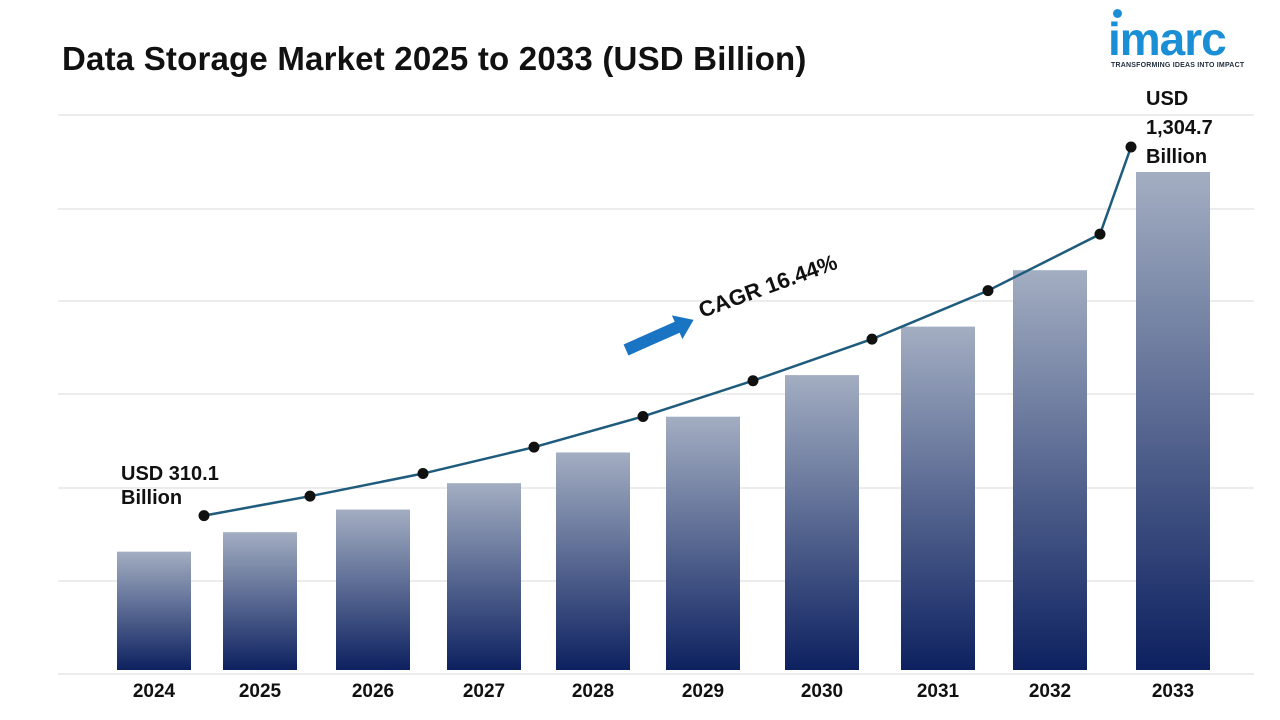 This screenshot has height=720, width=1280. What do you see at coordinates (1050, 691) in the screenshot?
I see `x-tick-label: 2032` at bounding box center [1050, 691].